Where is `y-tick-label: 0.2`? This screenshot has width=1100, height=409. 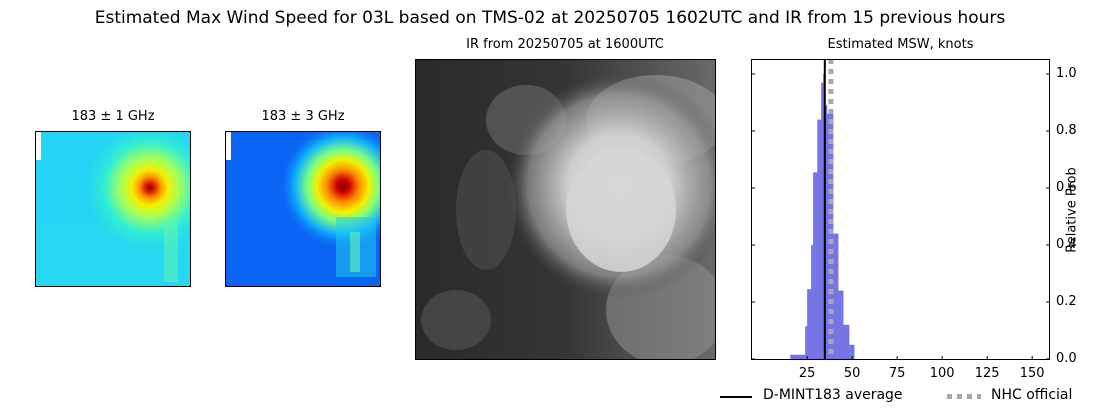
y-tick-label: 0.2 is located at coordinates (1066, 301).